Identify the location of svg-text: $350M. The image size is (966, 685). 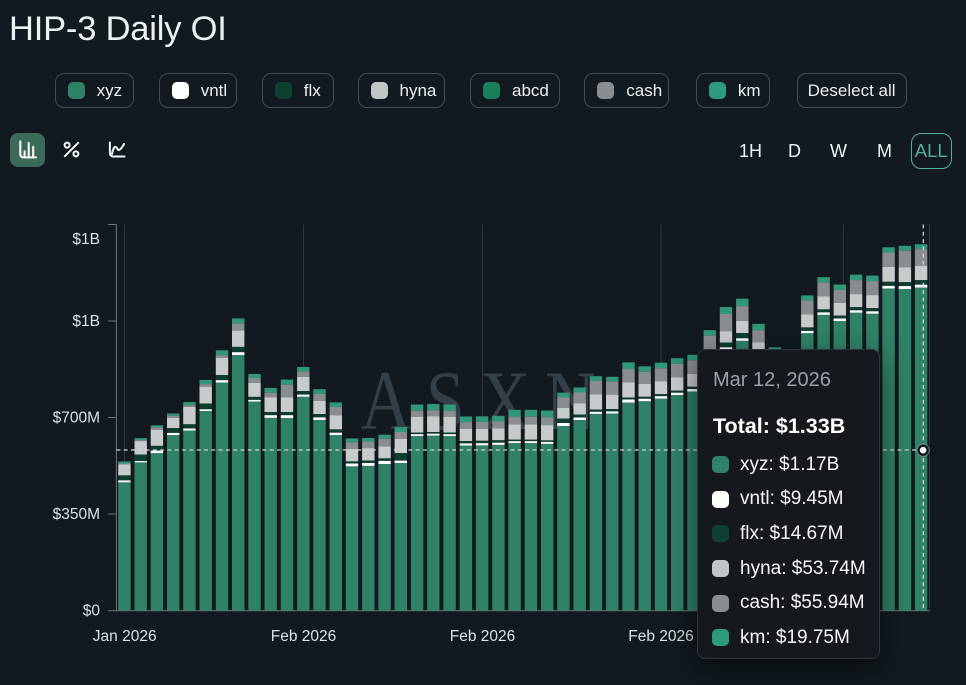
(76, 514).